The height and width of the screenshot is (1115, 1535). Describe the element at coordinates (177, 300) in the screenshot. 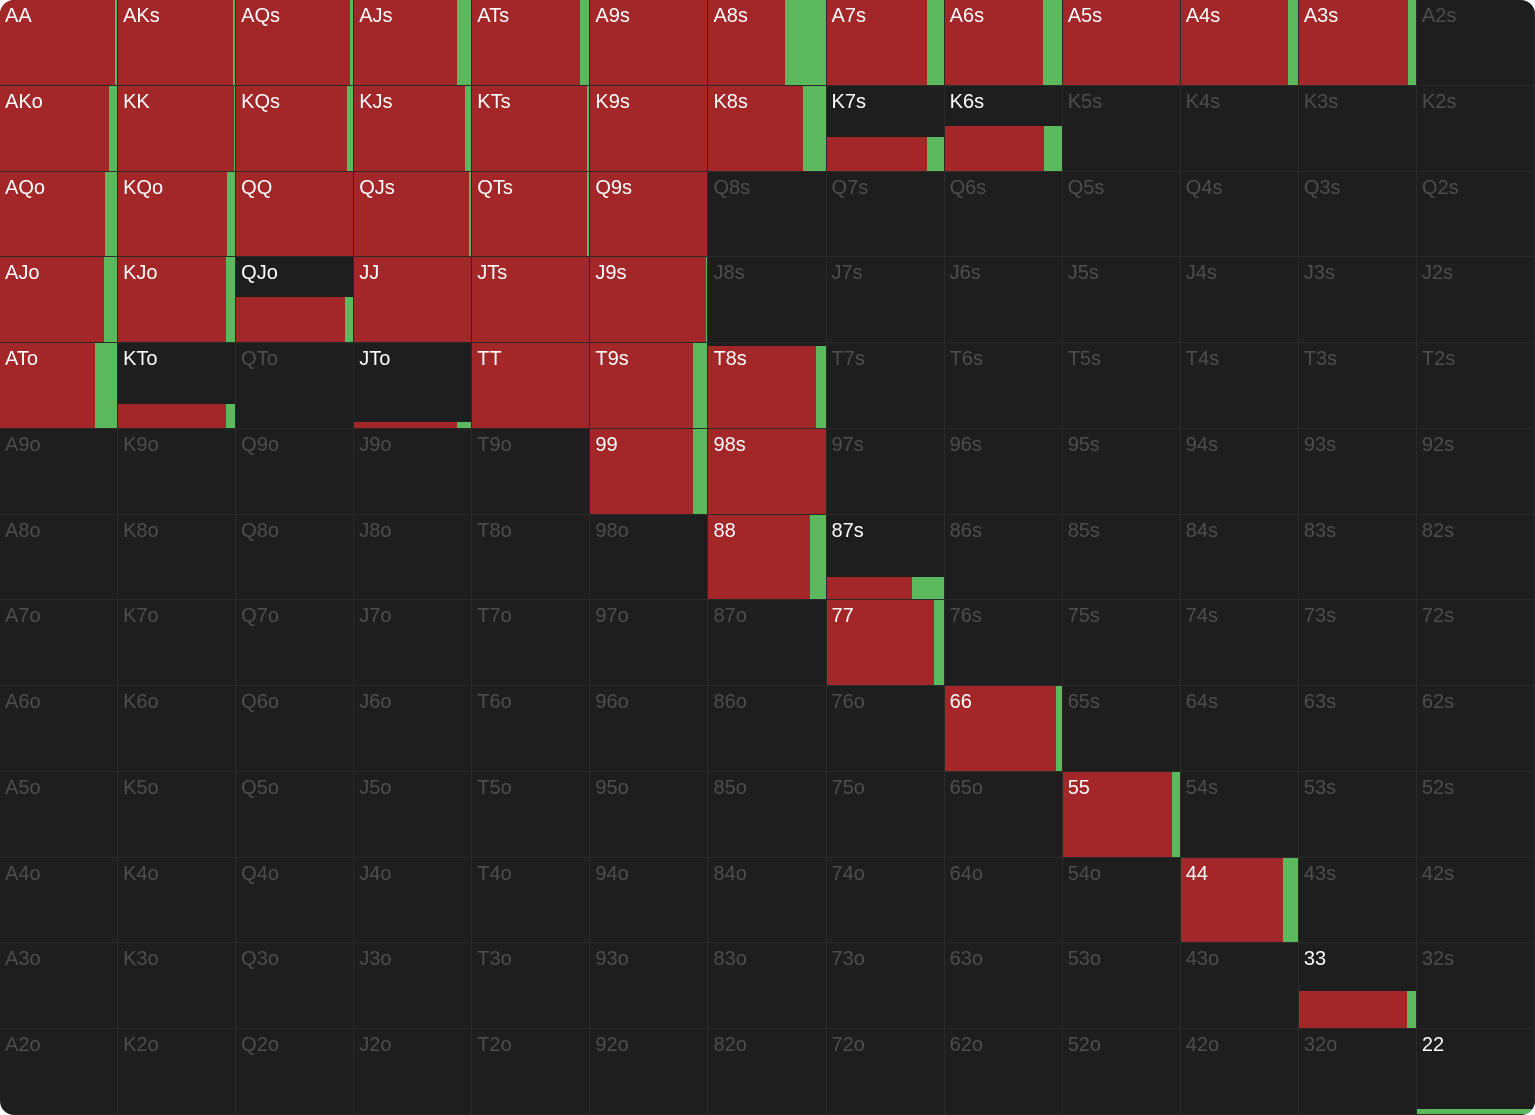

I see `hand-cell: KJo` at that location.